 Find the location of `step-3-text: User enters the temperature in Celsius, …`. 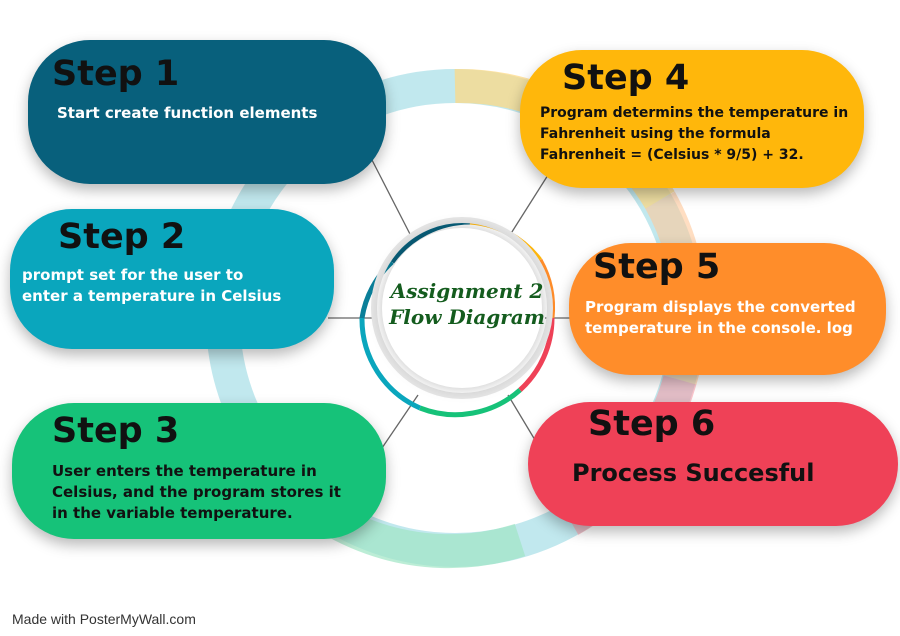

step-3-text: User enters the temperature in Celsius, … is located at coordinates (196, 492).